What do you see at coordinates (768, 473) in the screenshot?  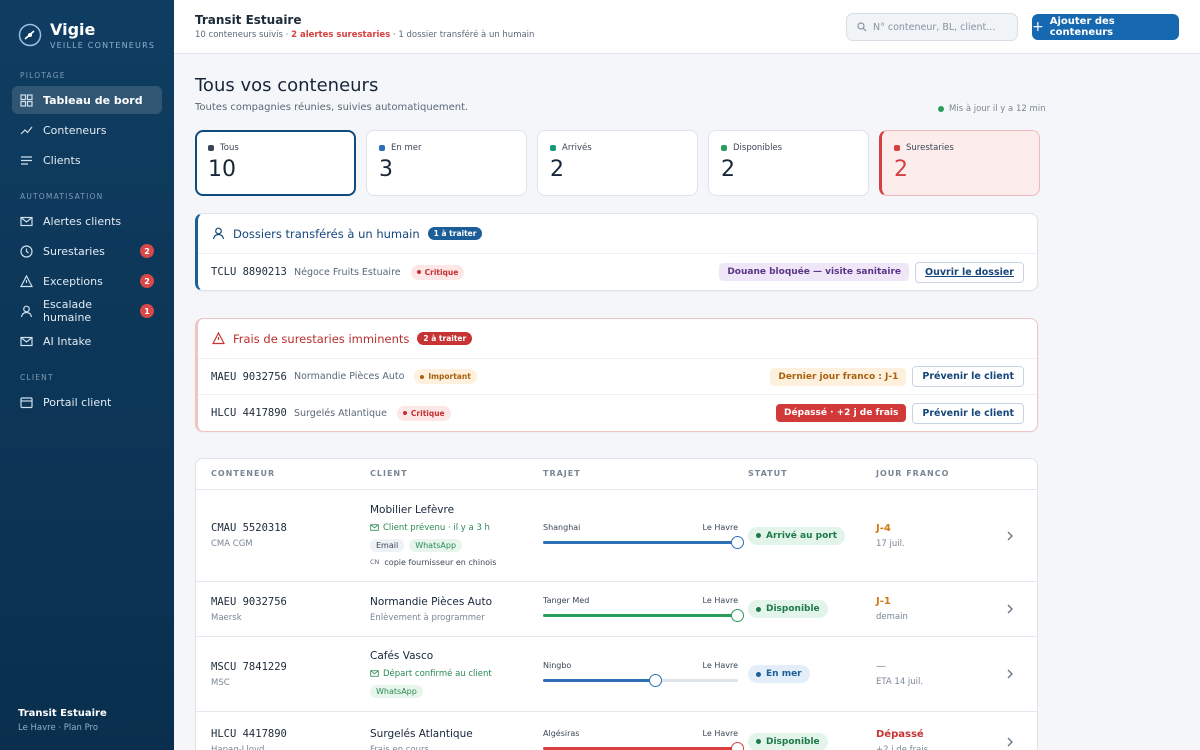 I see `column-header: STATUT` at bounding box center [768, 473].